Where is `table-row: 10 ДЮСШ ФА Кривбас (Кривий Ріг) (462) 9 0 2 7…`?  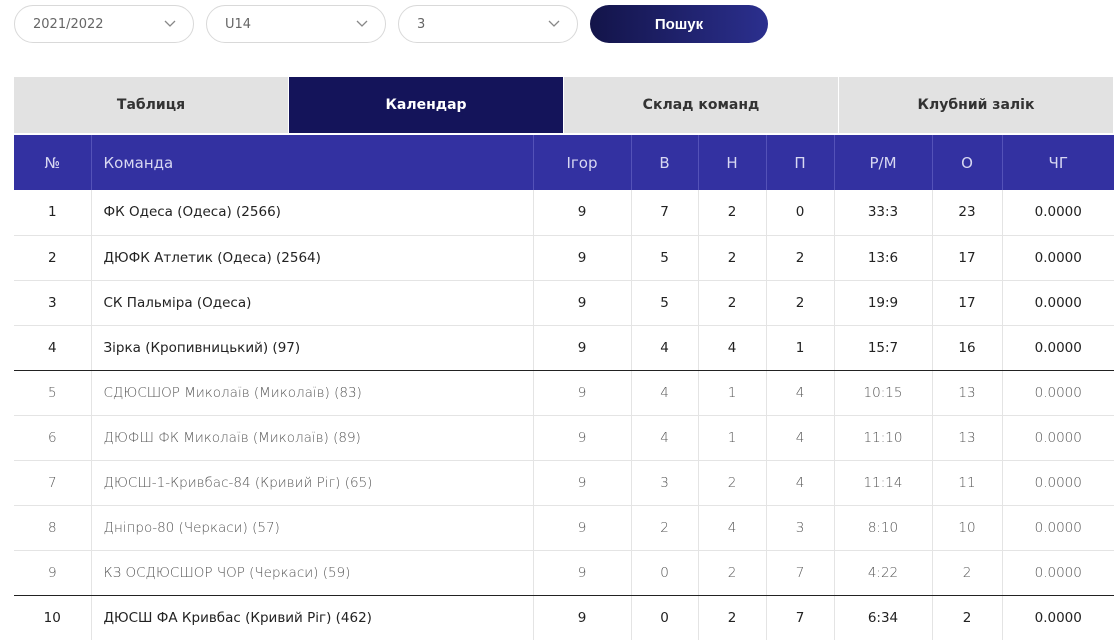 table-row: 10 ДЮСШ ФА Кривбас (Кривий Ріг) (462) 9 0 2 7… is located at coordinates (564, 617).